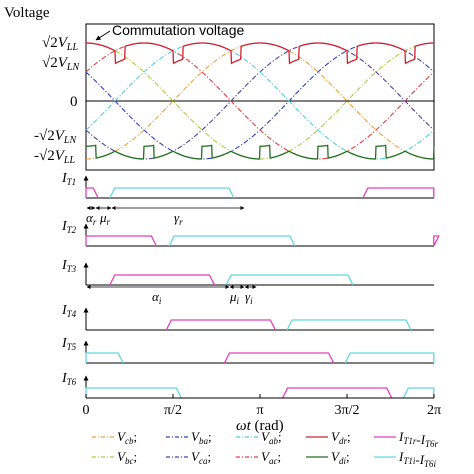 The width and height of the screenshot is (474, 474). I want to click on mu-r-label: μr, so click(105, 218).